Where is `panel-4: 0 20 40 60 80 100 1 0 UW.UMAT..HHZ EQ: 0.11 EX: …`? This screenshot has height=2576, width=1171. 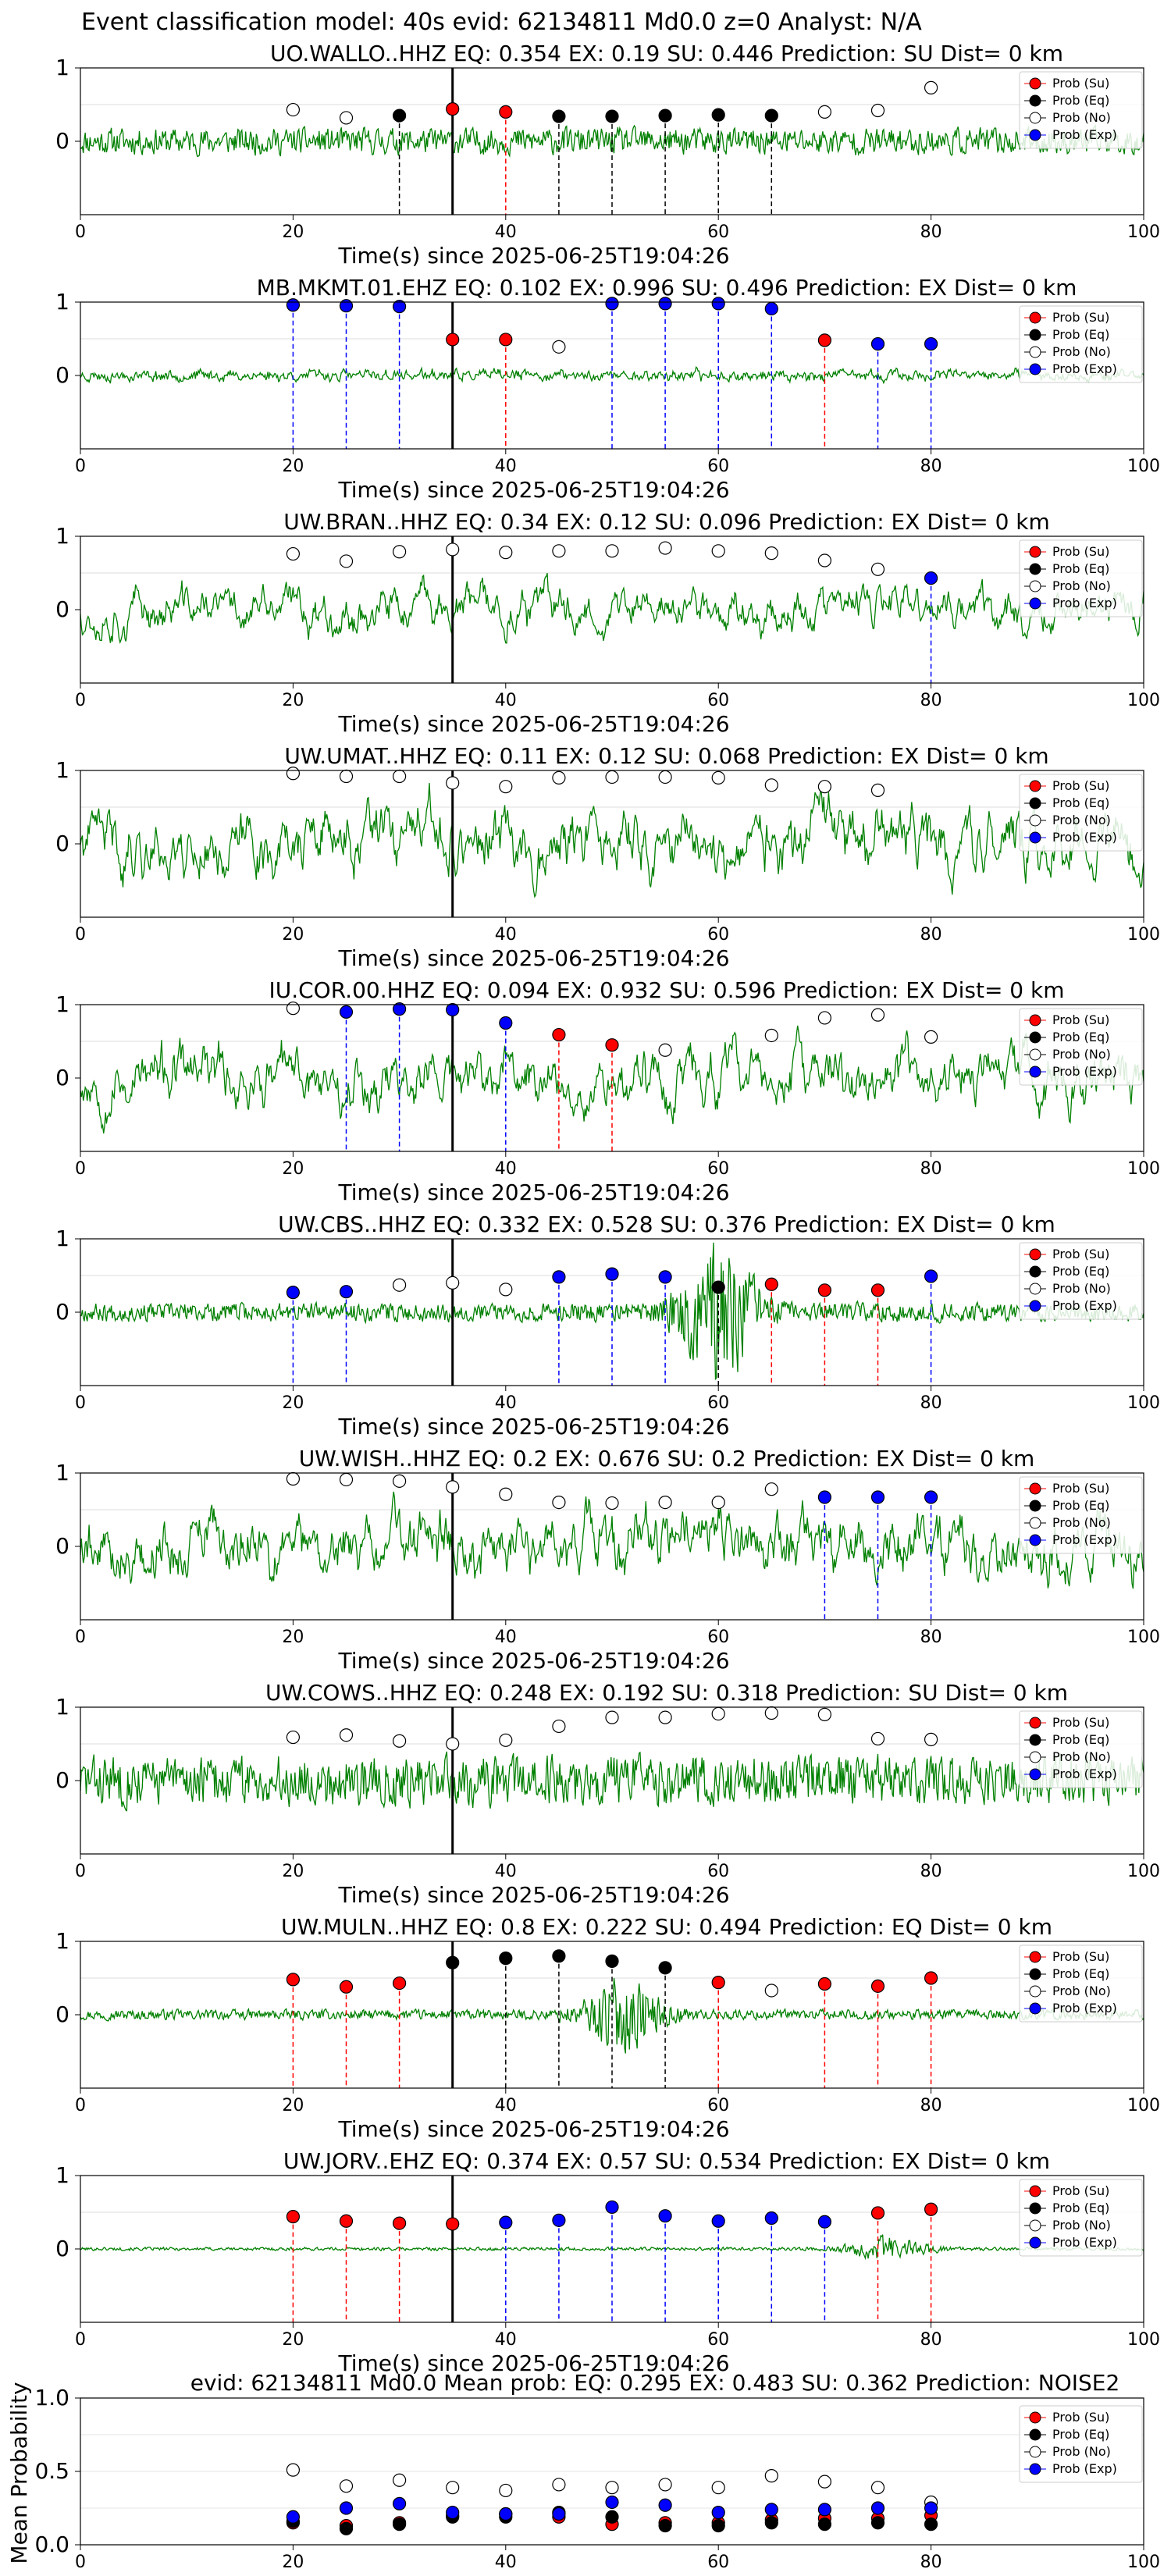 panel-4: 0 20 40 60 80 100 1 0 UW.UMAT..HHZ EQ: 0.11 EX: … is located at coordinates (607, 857).